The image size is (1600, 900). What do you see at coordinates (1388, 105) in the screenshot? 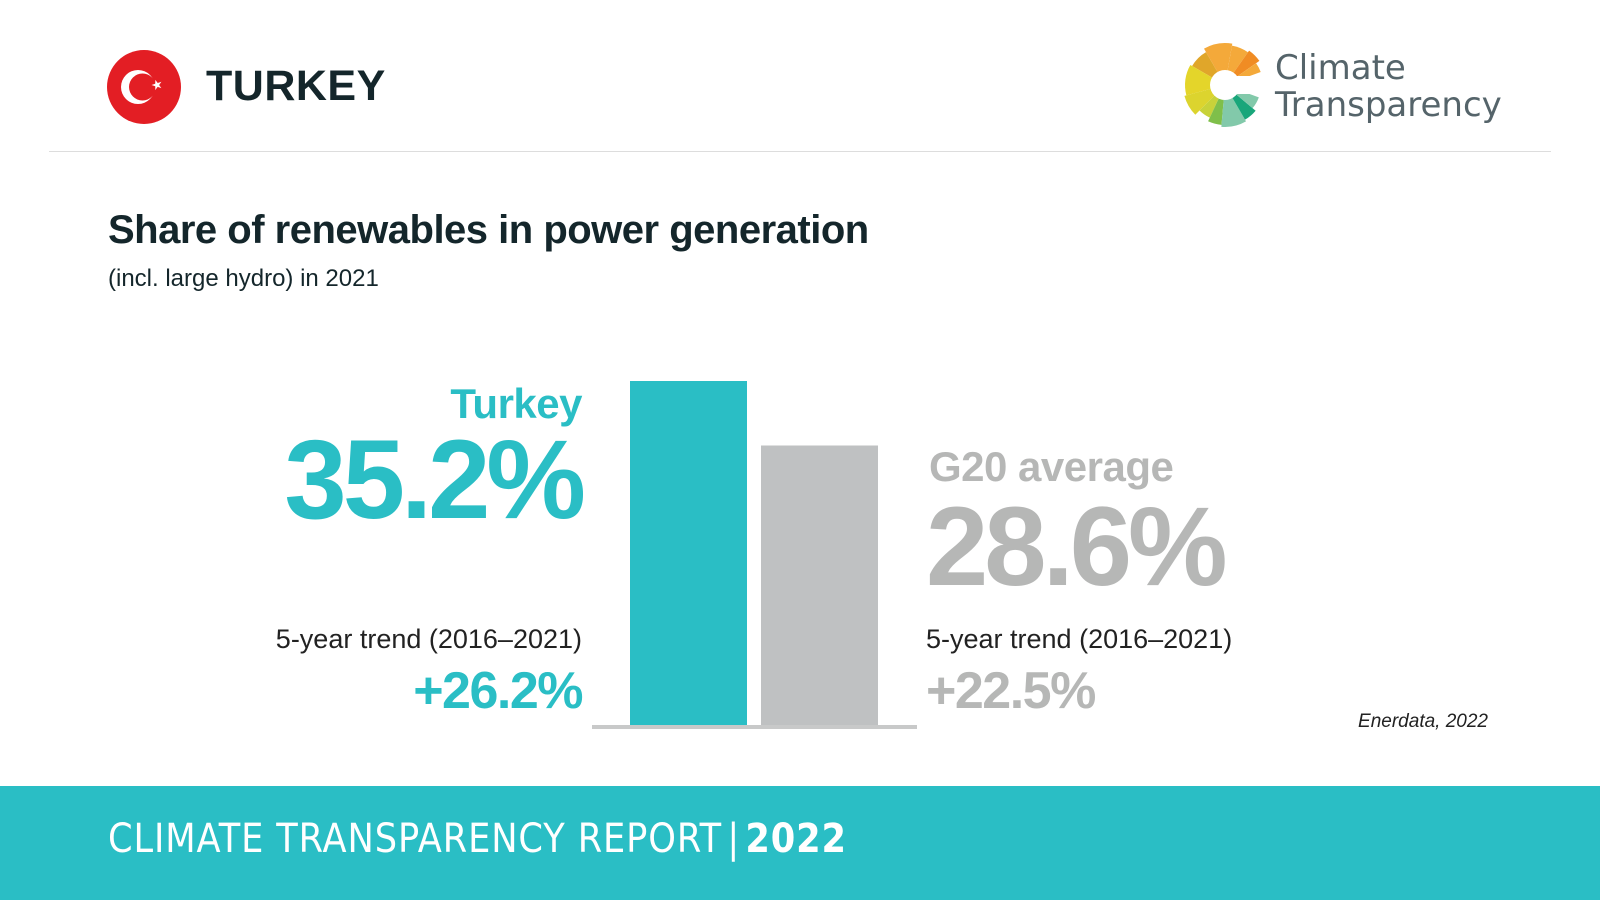
I see `logo-text-line2: Transparency` at bounding box center [1388, 105].